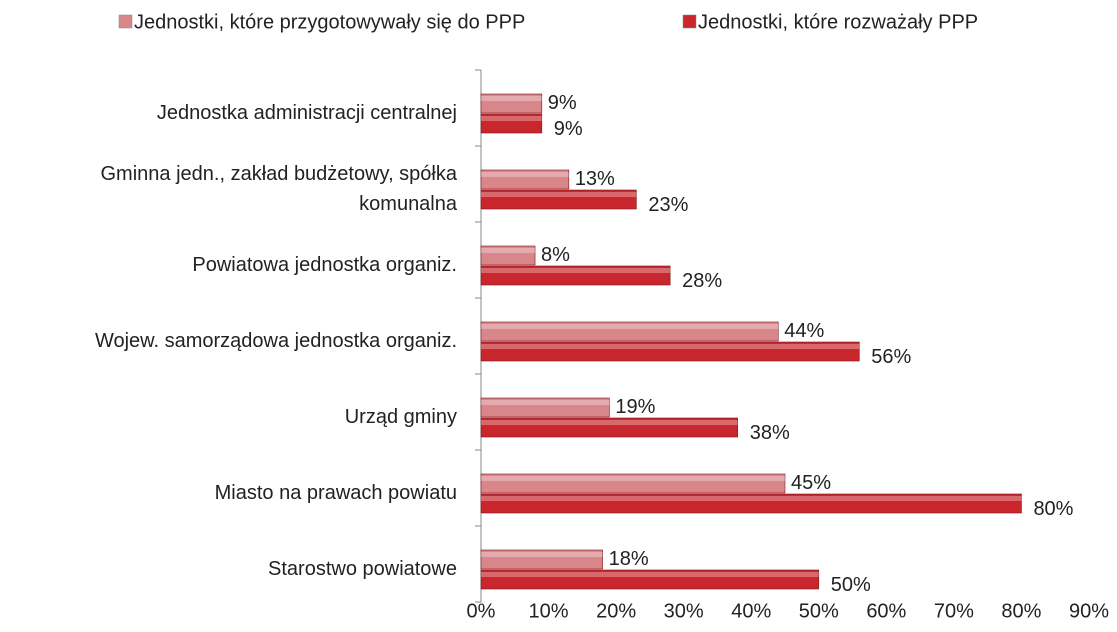 The image size is (1117, 632). Describe the element at coordinates (616, 611) in the screenshot. I see `x-tick-label: 20%` at that location.